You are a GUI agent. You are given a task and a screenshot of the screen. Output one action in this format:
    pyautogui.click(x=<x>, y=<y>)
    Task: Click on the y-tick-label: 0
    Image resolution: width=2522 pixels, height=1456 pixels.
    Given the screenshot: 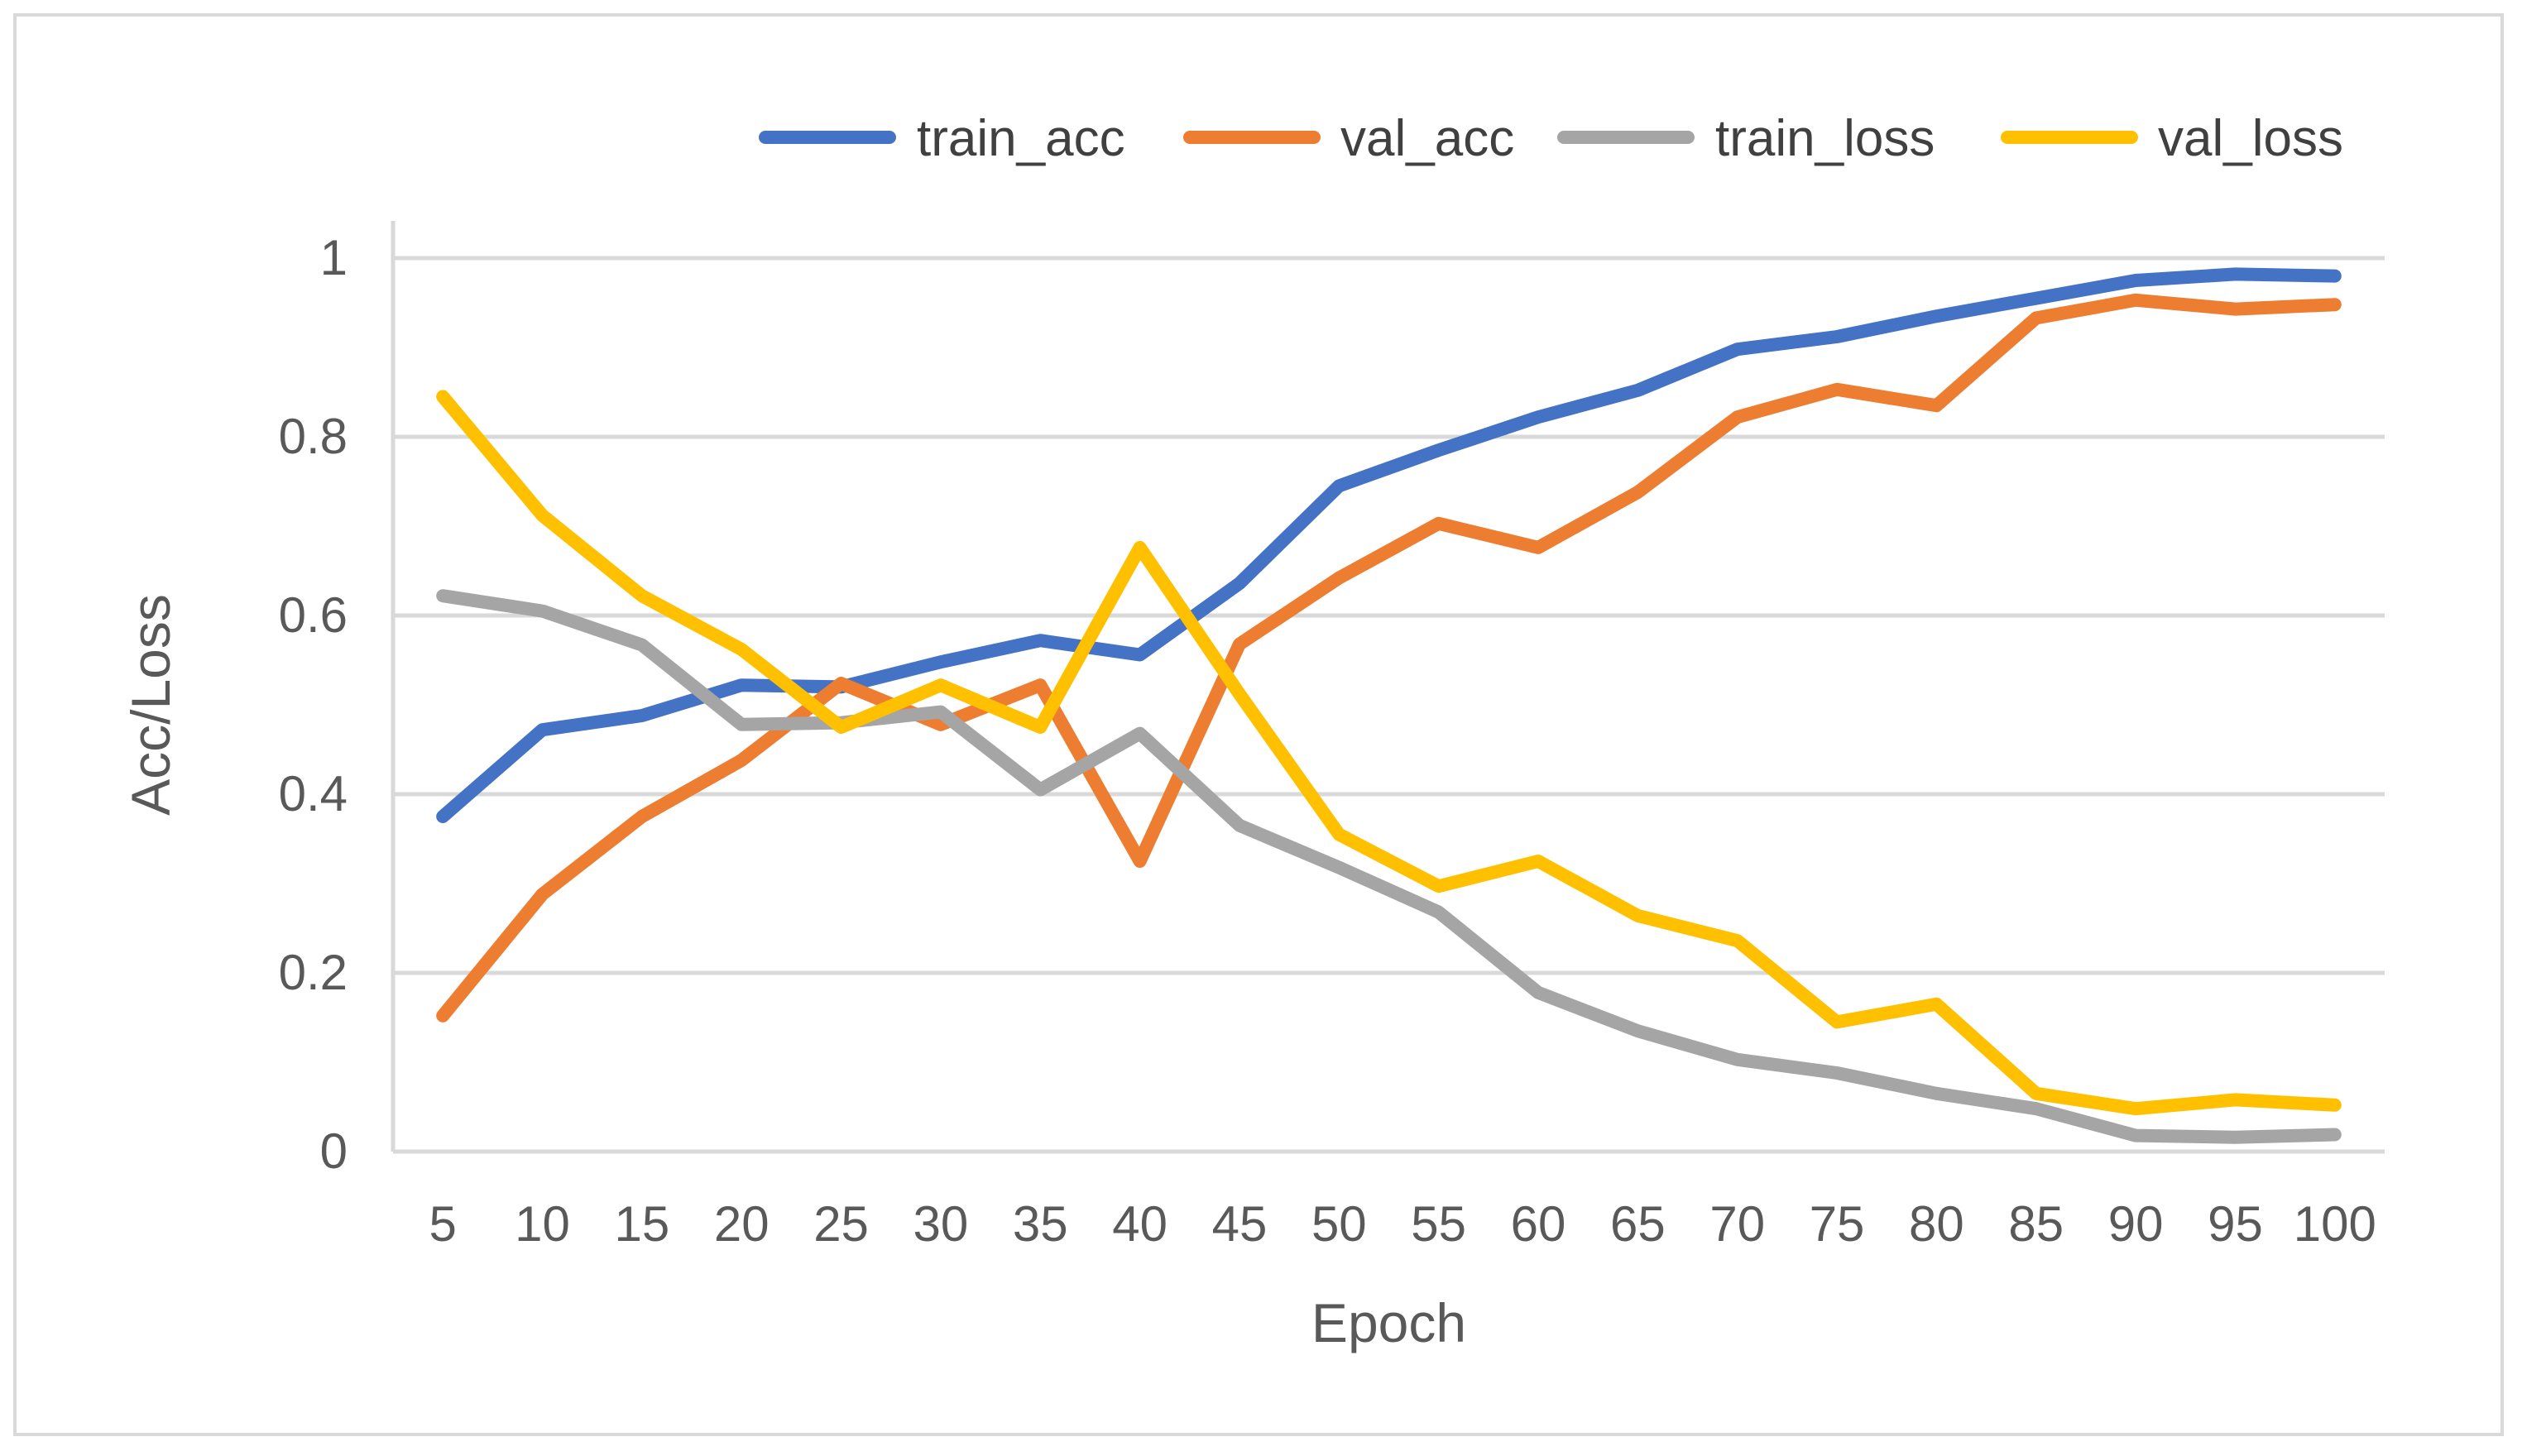 What is the action you would take?
    pyautogui.click(x=334, y=1151)
    